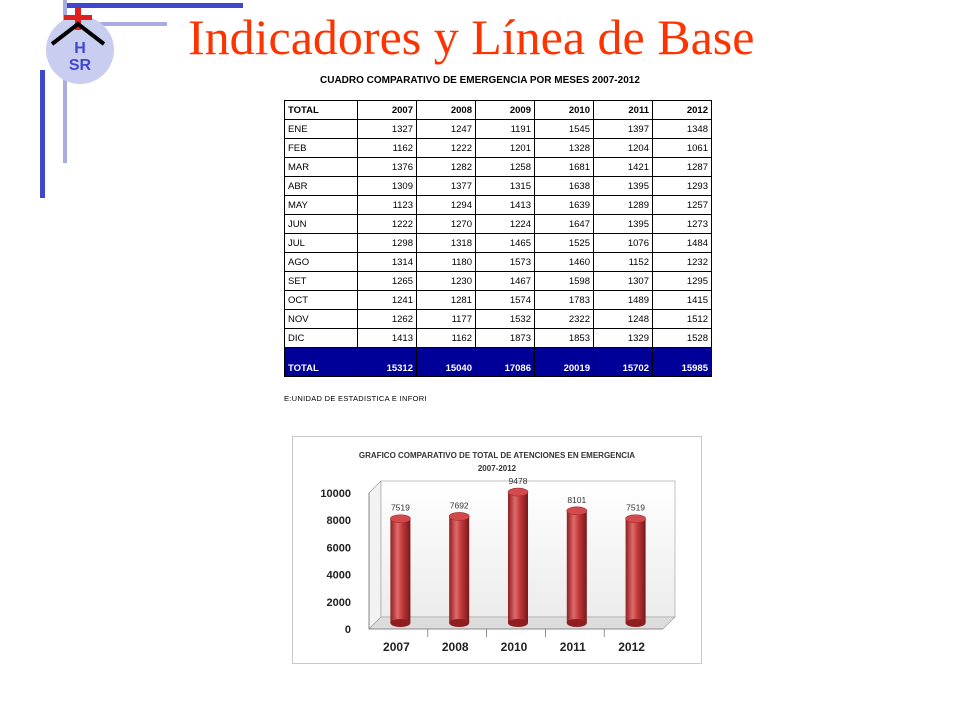 The width and height of the screenshot is (960, 720). I want to click on value-cell: 1525, so click(564, 243).